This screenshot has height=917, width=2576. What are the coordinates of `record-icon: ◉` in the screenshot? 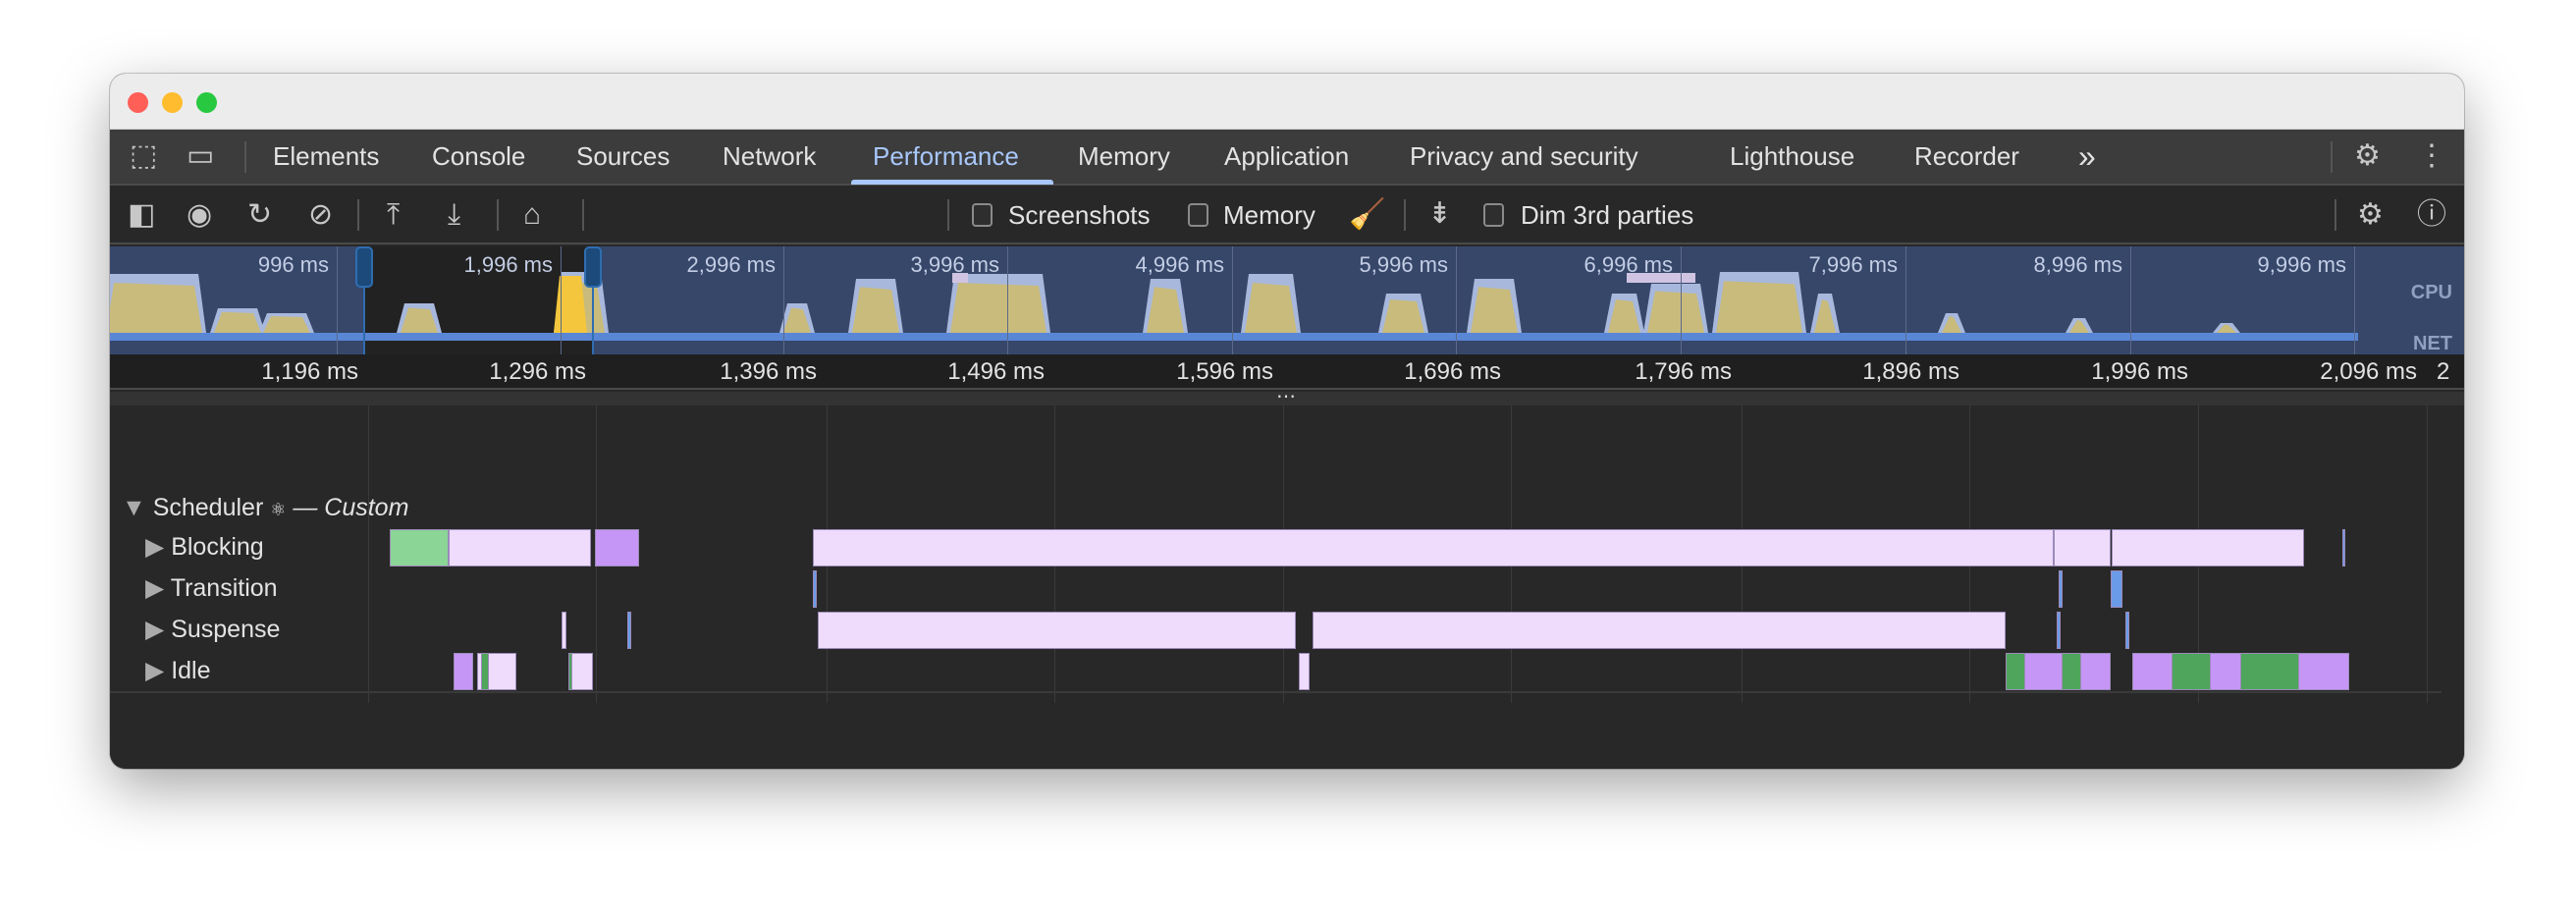 It's located at (200, 214).